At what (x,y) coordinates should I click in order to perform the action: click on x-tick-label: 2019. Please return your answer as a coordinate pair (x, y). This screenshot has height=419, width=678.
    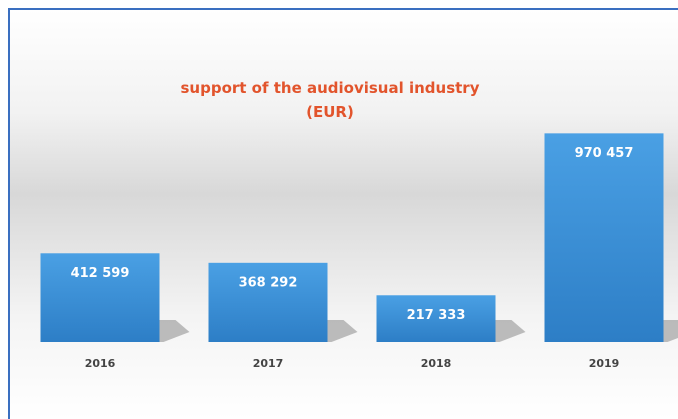
    Looking at the image, I should click on (604, 363).